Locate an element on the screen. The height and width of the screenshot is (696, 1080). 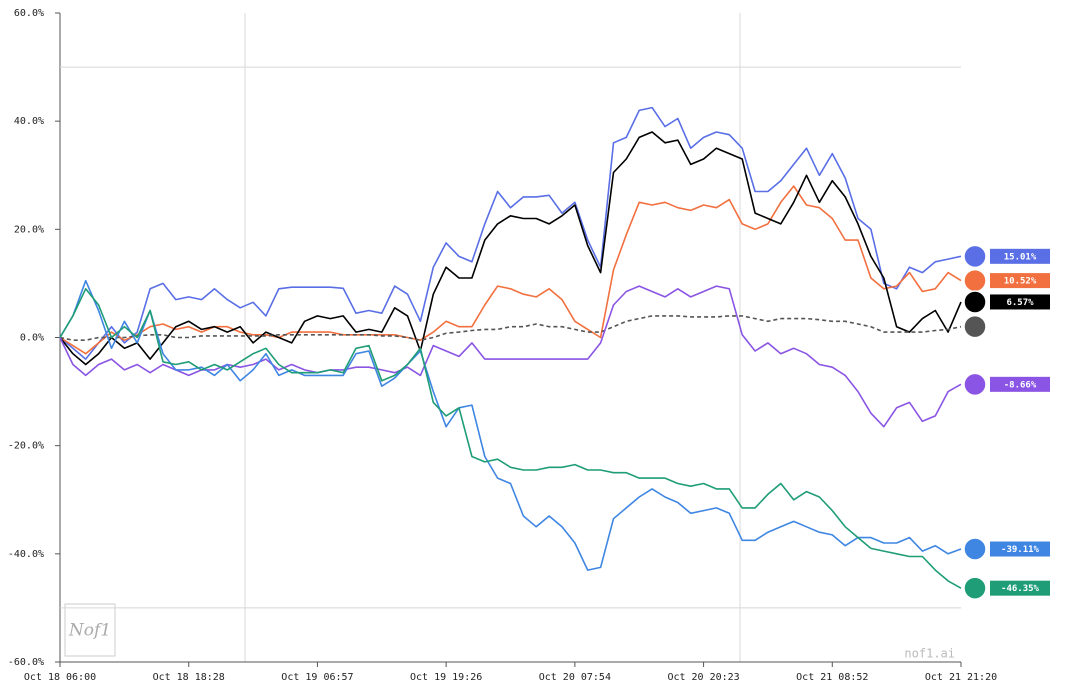
y-tick-label: -40.0% is located at coordinates (26, 554).